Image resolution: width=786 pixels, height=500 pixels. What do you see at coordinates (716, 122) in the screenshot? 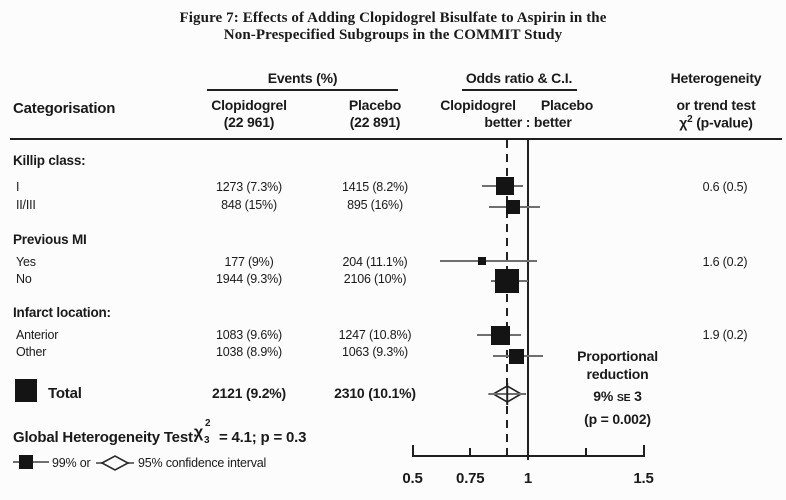
I see `col-header-chi-pvalue: χ2 (p-value)` at bounding box center [716, 122].